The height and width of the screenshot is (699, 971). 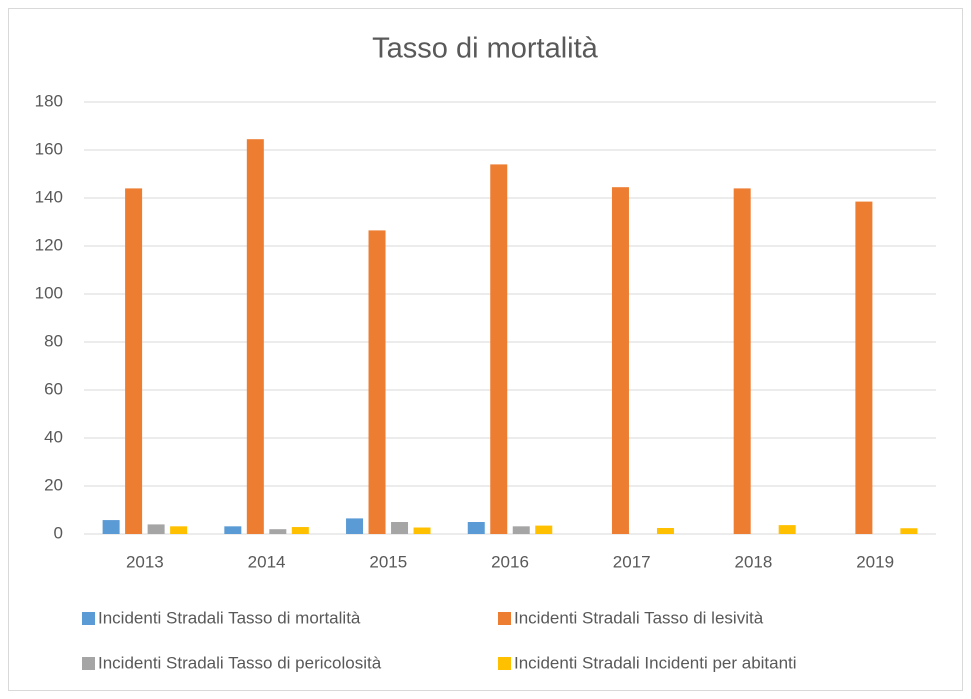 What do you see at coordinates (510, 561) in the screenshot?
I see `x-tick-label: 2016` at bounding box center [510, 561].